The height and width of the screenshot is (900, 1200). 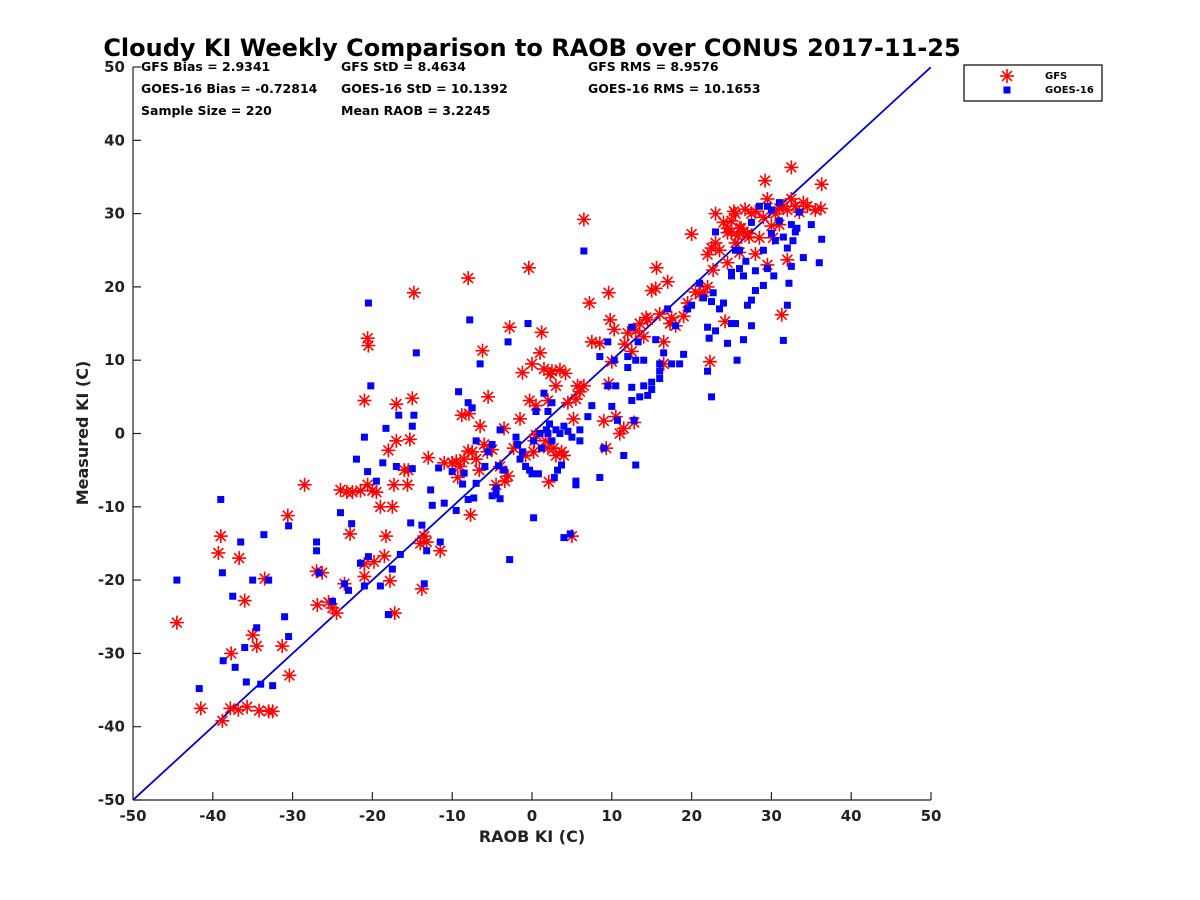 I want to click on x-tick-label: -40, so click(x=212, y=816).